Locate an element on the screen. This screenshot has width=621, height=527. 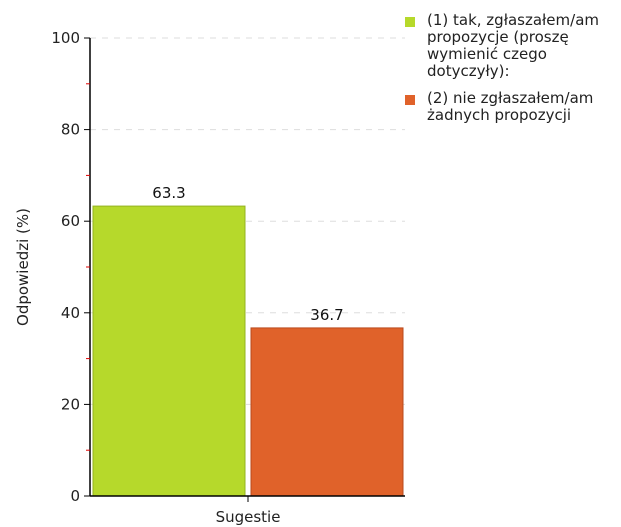
legend-label-series-2: (2) nie zgłaszałem/am żadnych propozycji is located at coordinates (510, 106).